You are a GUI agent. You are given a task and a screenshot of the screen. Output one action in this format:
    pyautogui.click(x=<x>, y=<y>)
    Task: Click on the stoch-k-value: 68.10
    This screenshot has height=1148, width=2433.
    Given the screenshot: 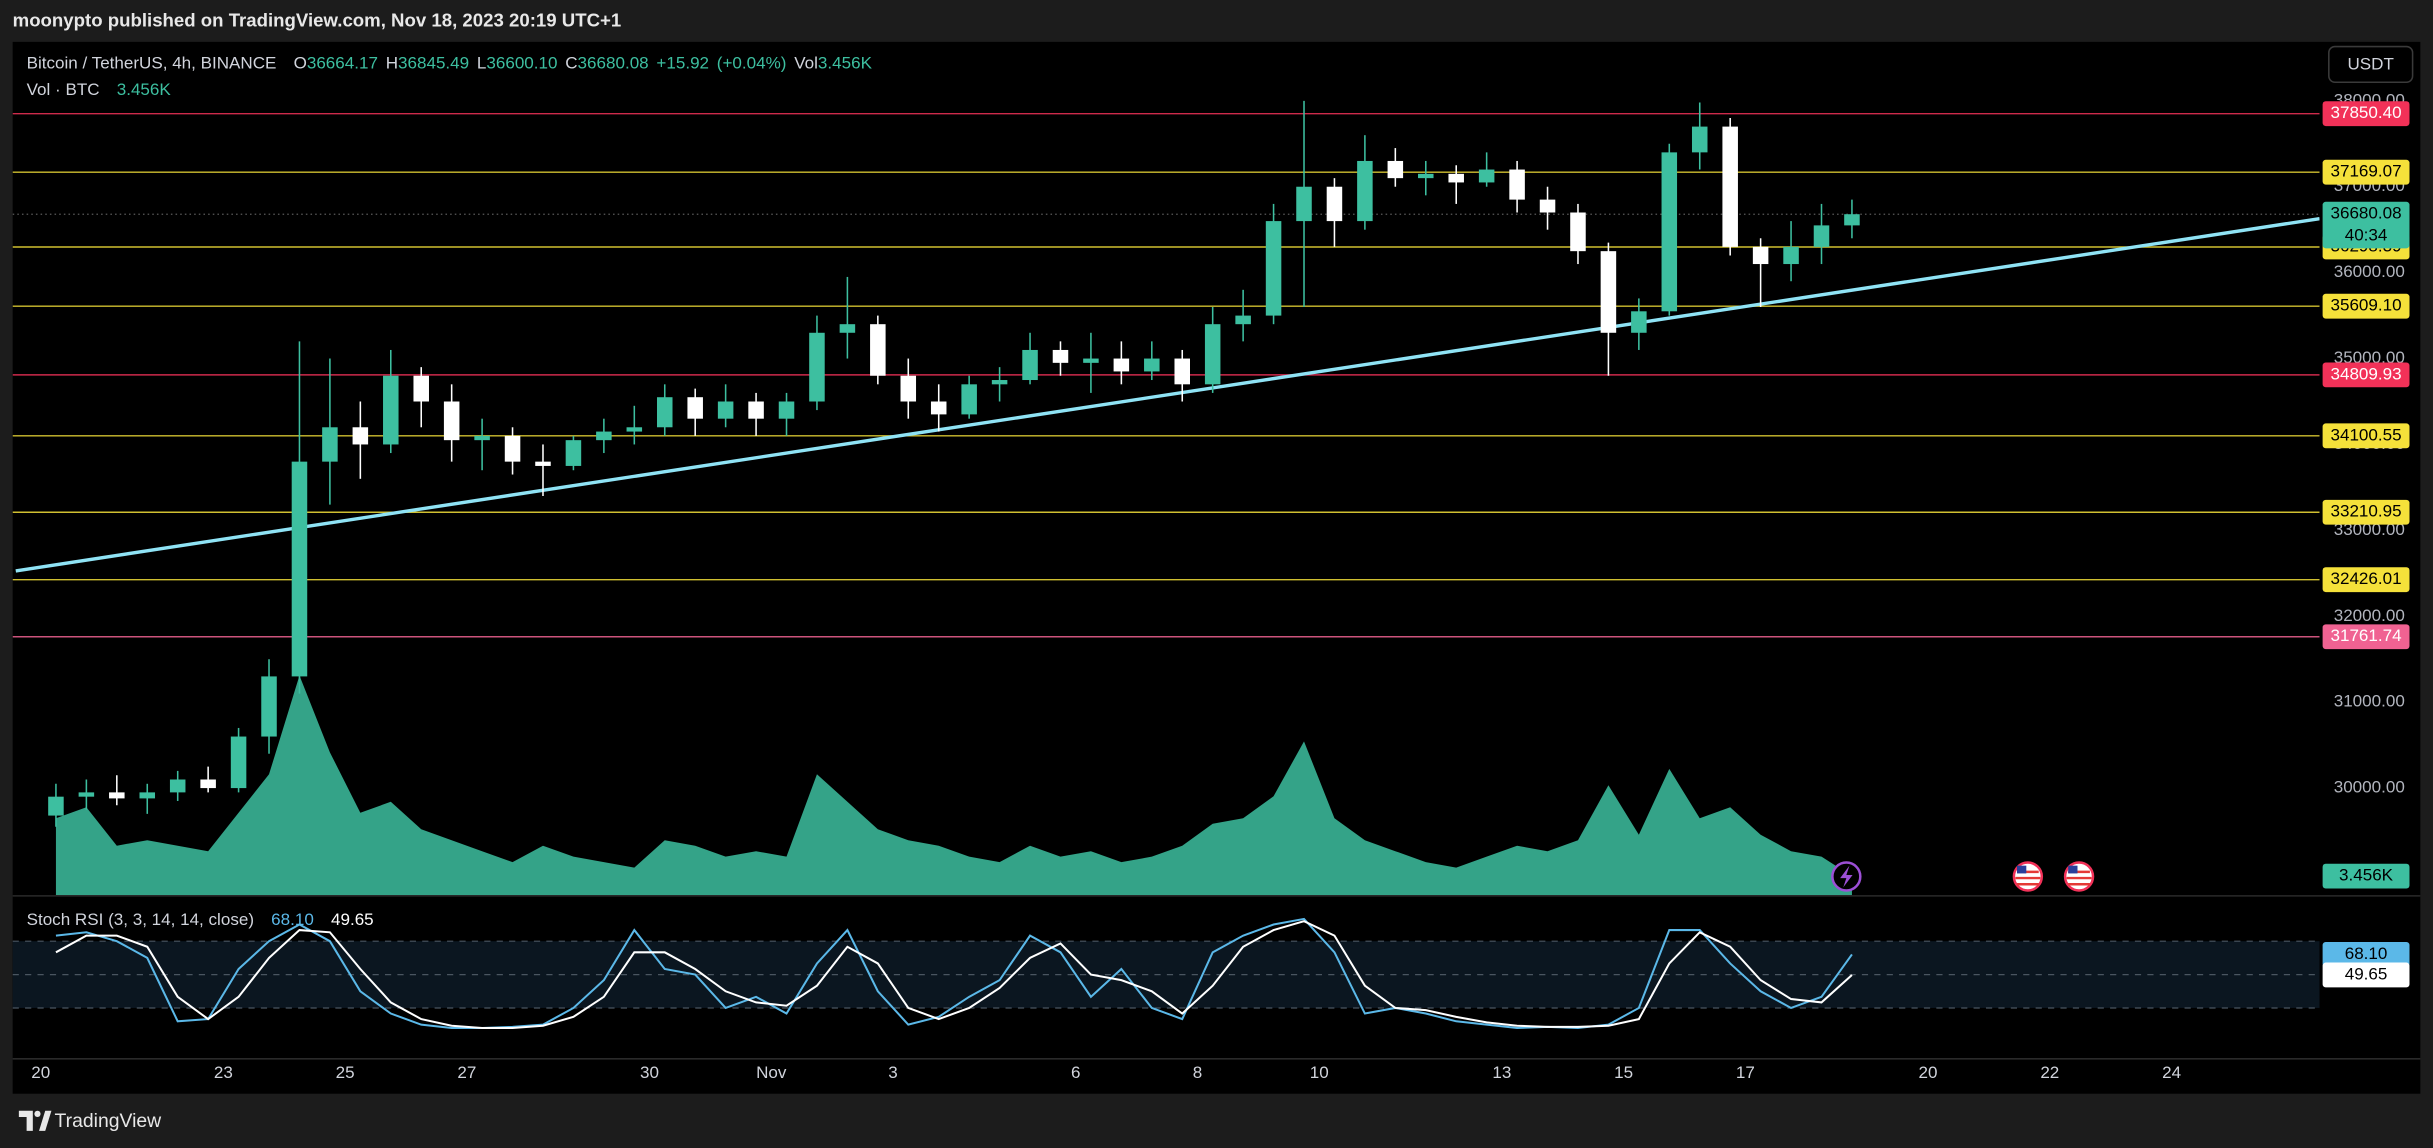 What is the action you would take?
    pyautogui.click(x=292, y=918)
    